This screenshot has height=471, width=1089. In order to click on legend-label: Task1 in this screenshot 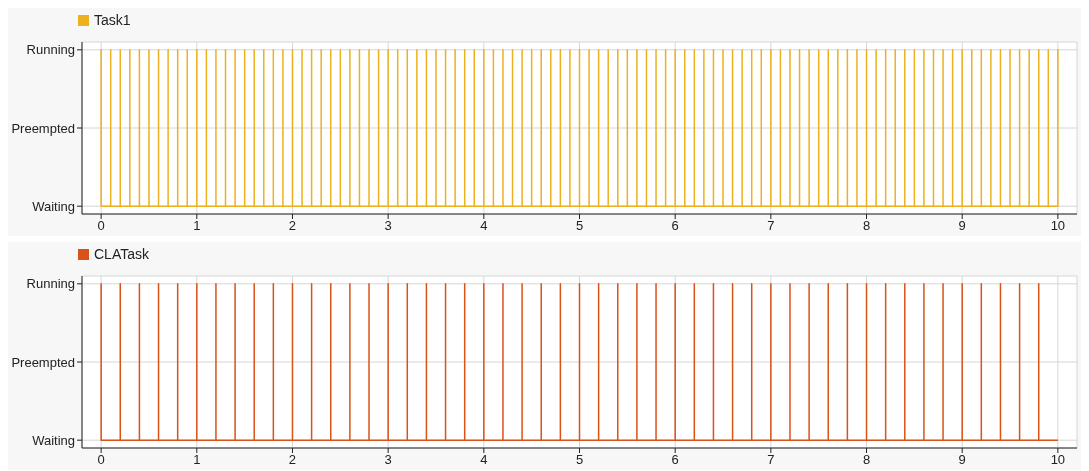, I will do `click(112, 20)`.